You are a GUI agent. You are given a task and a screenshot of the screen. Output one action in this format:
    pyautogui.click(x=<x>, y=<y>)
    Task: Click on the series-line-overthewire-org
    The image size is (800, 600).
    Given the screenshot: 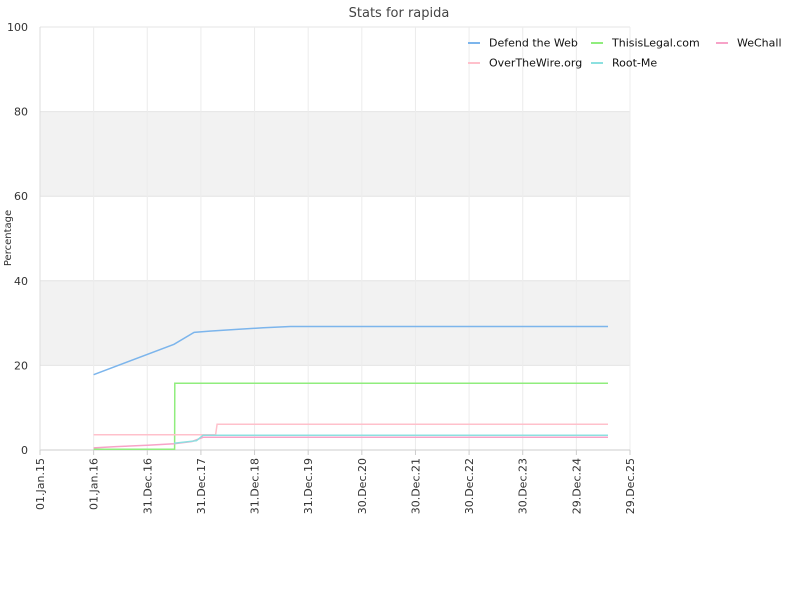 What is the action you would take?
    pyautogui.click(x=350, y=429)
    